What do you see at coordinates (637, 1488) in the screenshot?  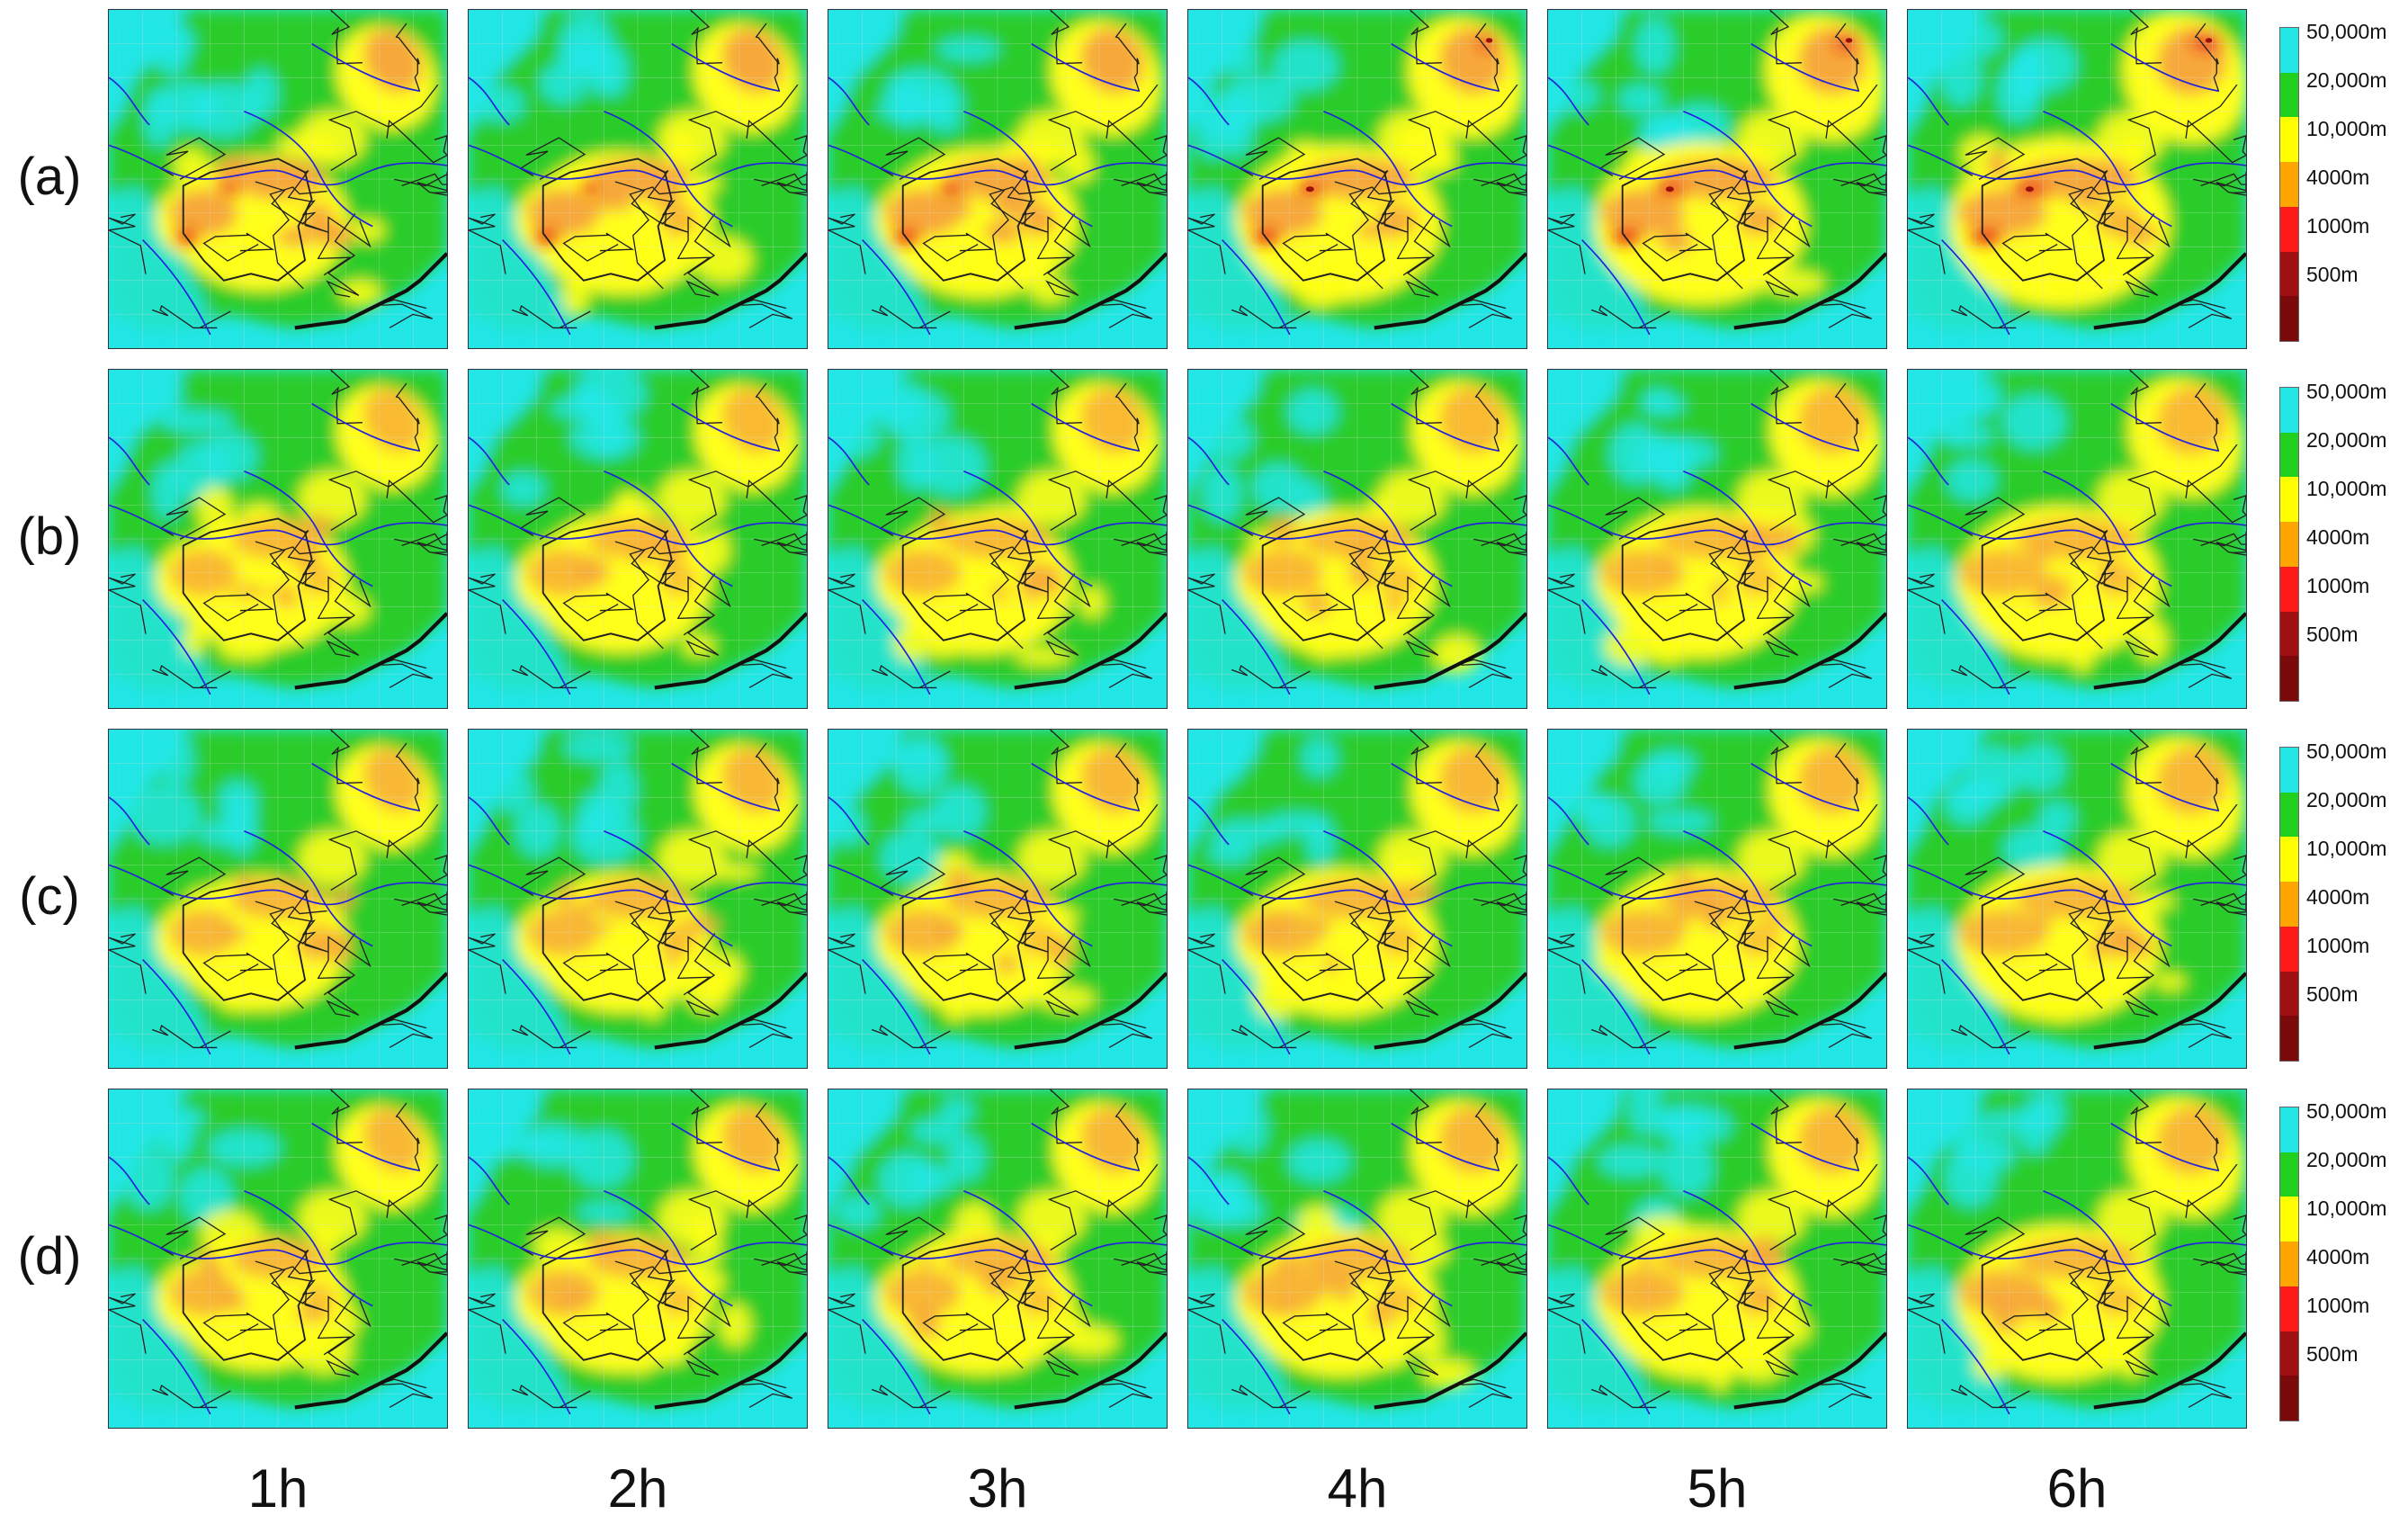 I see `column-label: 2h` at bounding box center [637, 1488].